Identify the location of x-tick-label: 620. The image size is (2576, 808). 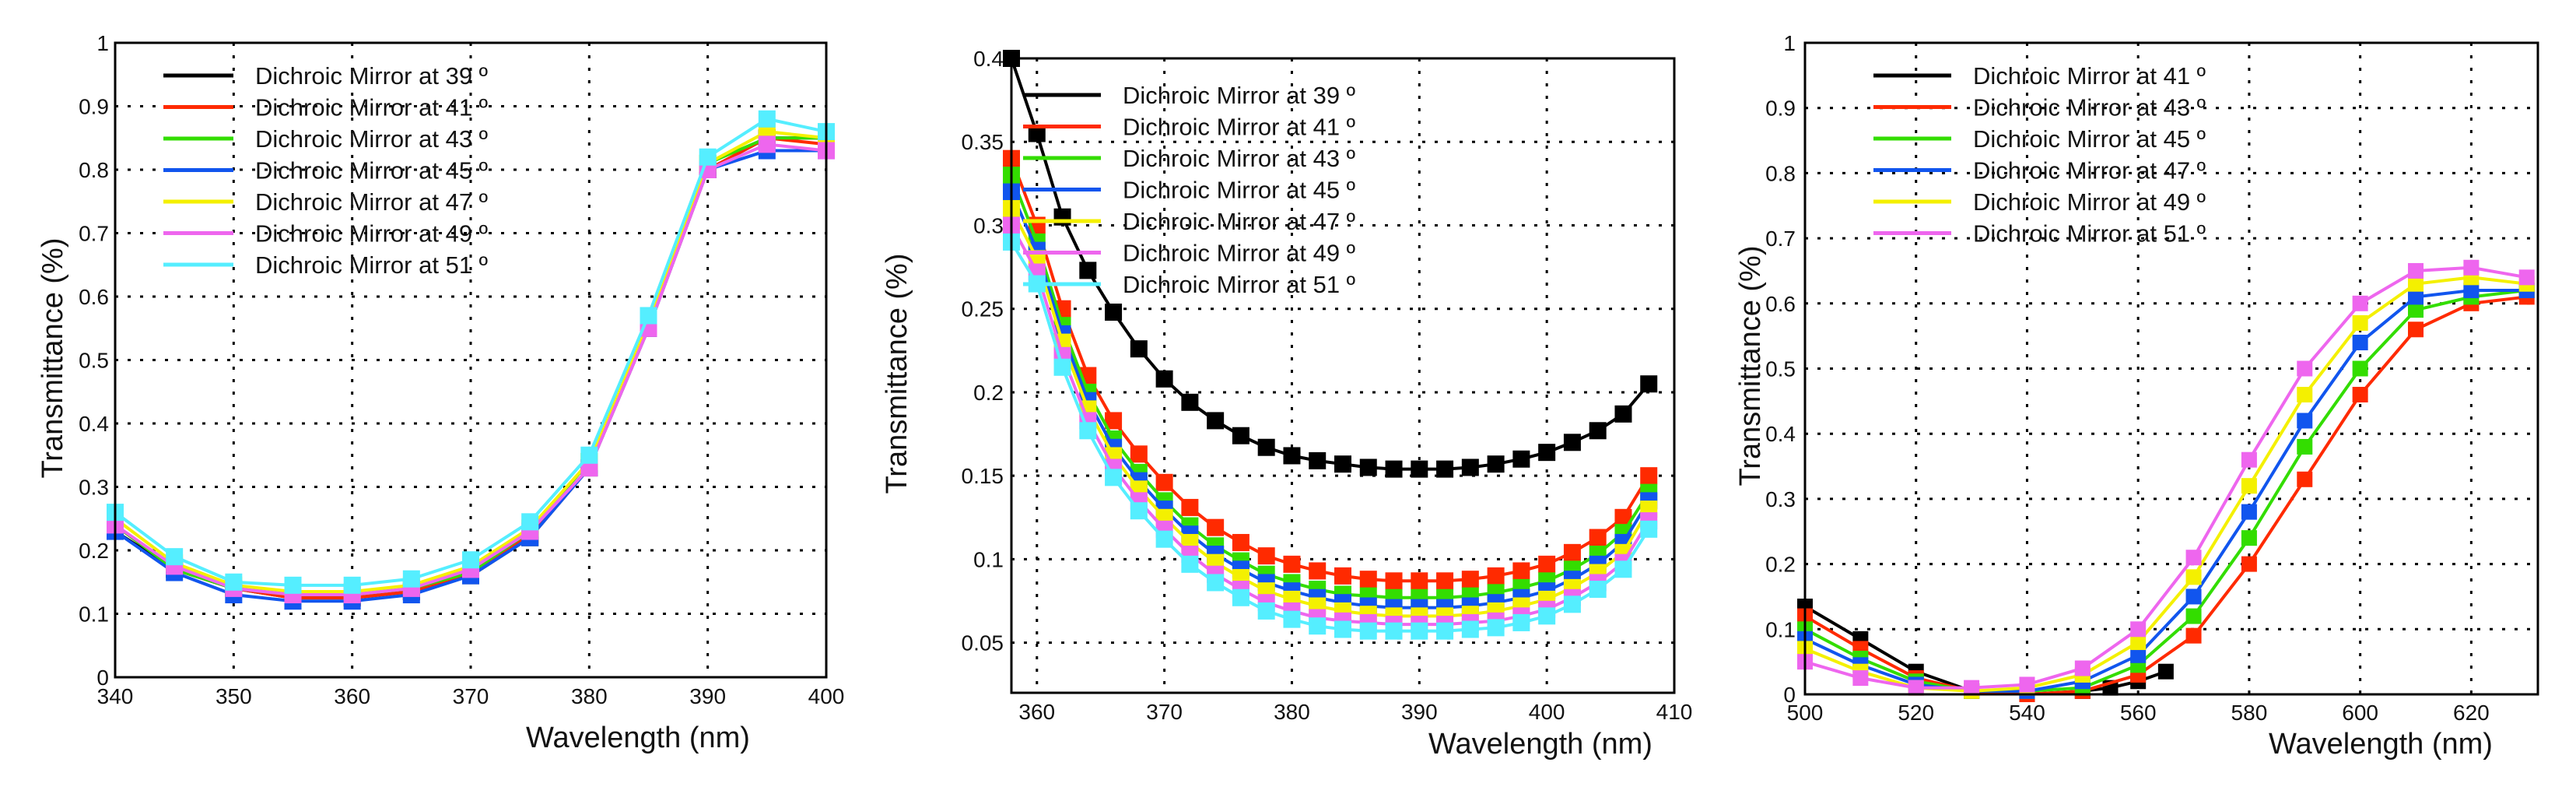
(2471, 713).